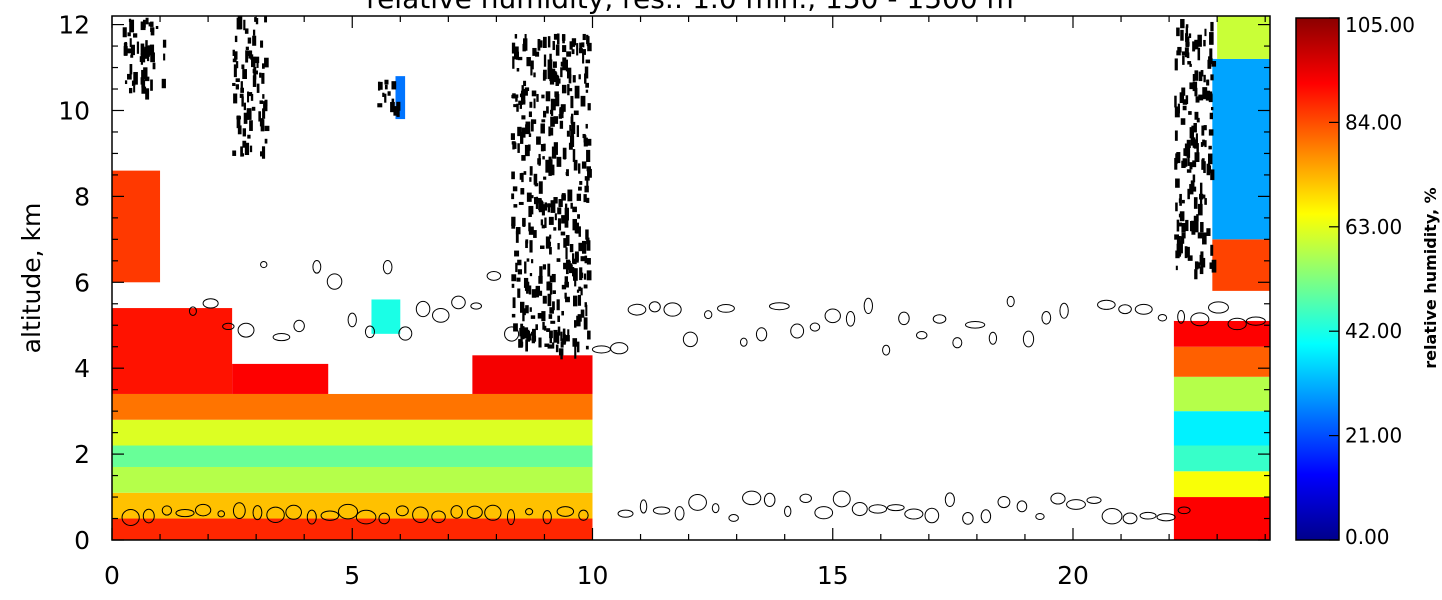 The image size is (1442, 600). I want to click on colorbar-tick-label: 42.00, so click(1373, 331).